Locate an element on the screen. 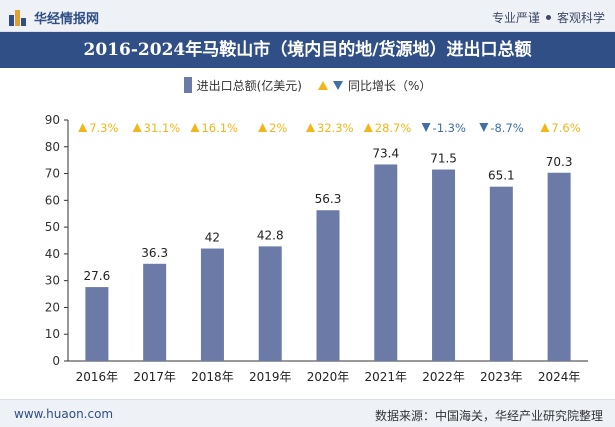  x-tick-label: 2022年 is located at coordinates (443, 377).